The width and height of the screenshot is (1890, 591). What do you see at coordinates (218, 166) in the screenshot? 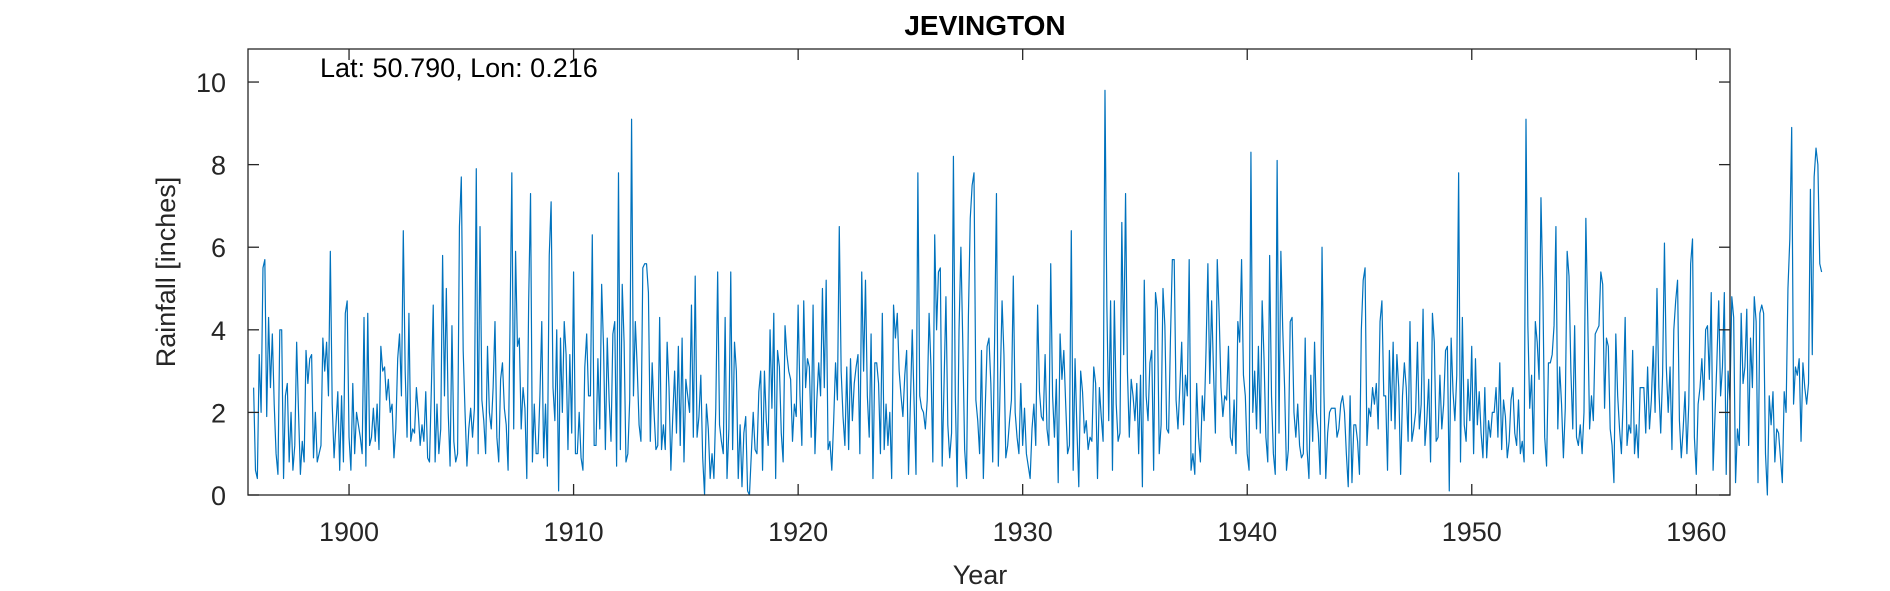
I see `y-tick-label: 8` at bounding box center [218, 166].